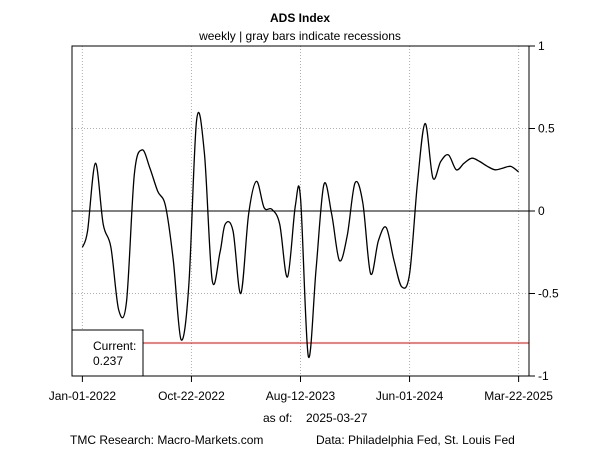 This screenshot has width=600, height=450. Describe the element at coordinates (299, 36) in the screenshot. I see `chart-subtitle: weekly | gray bars indicate recessions` at that location.